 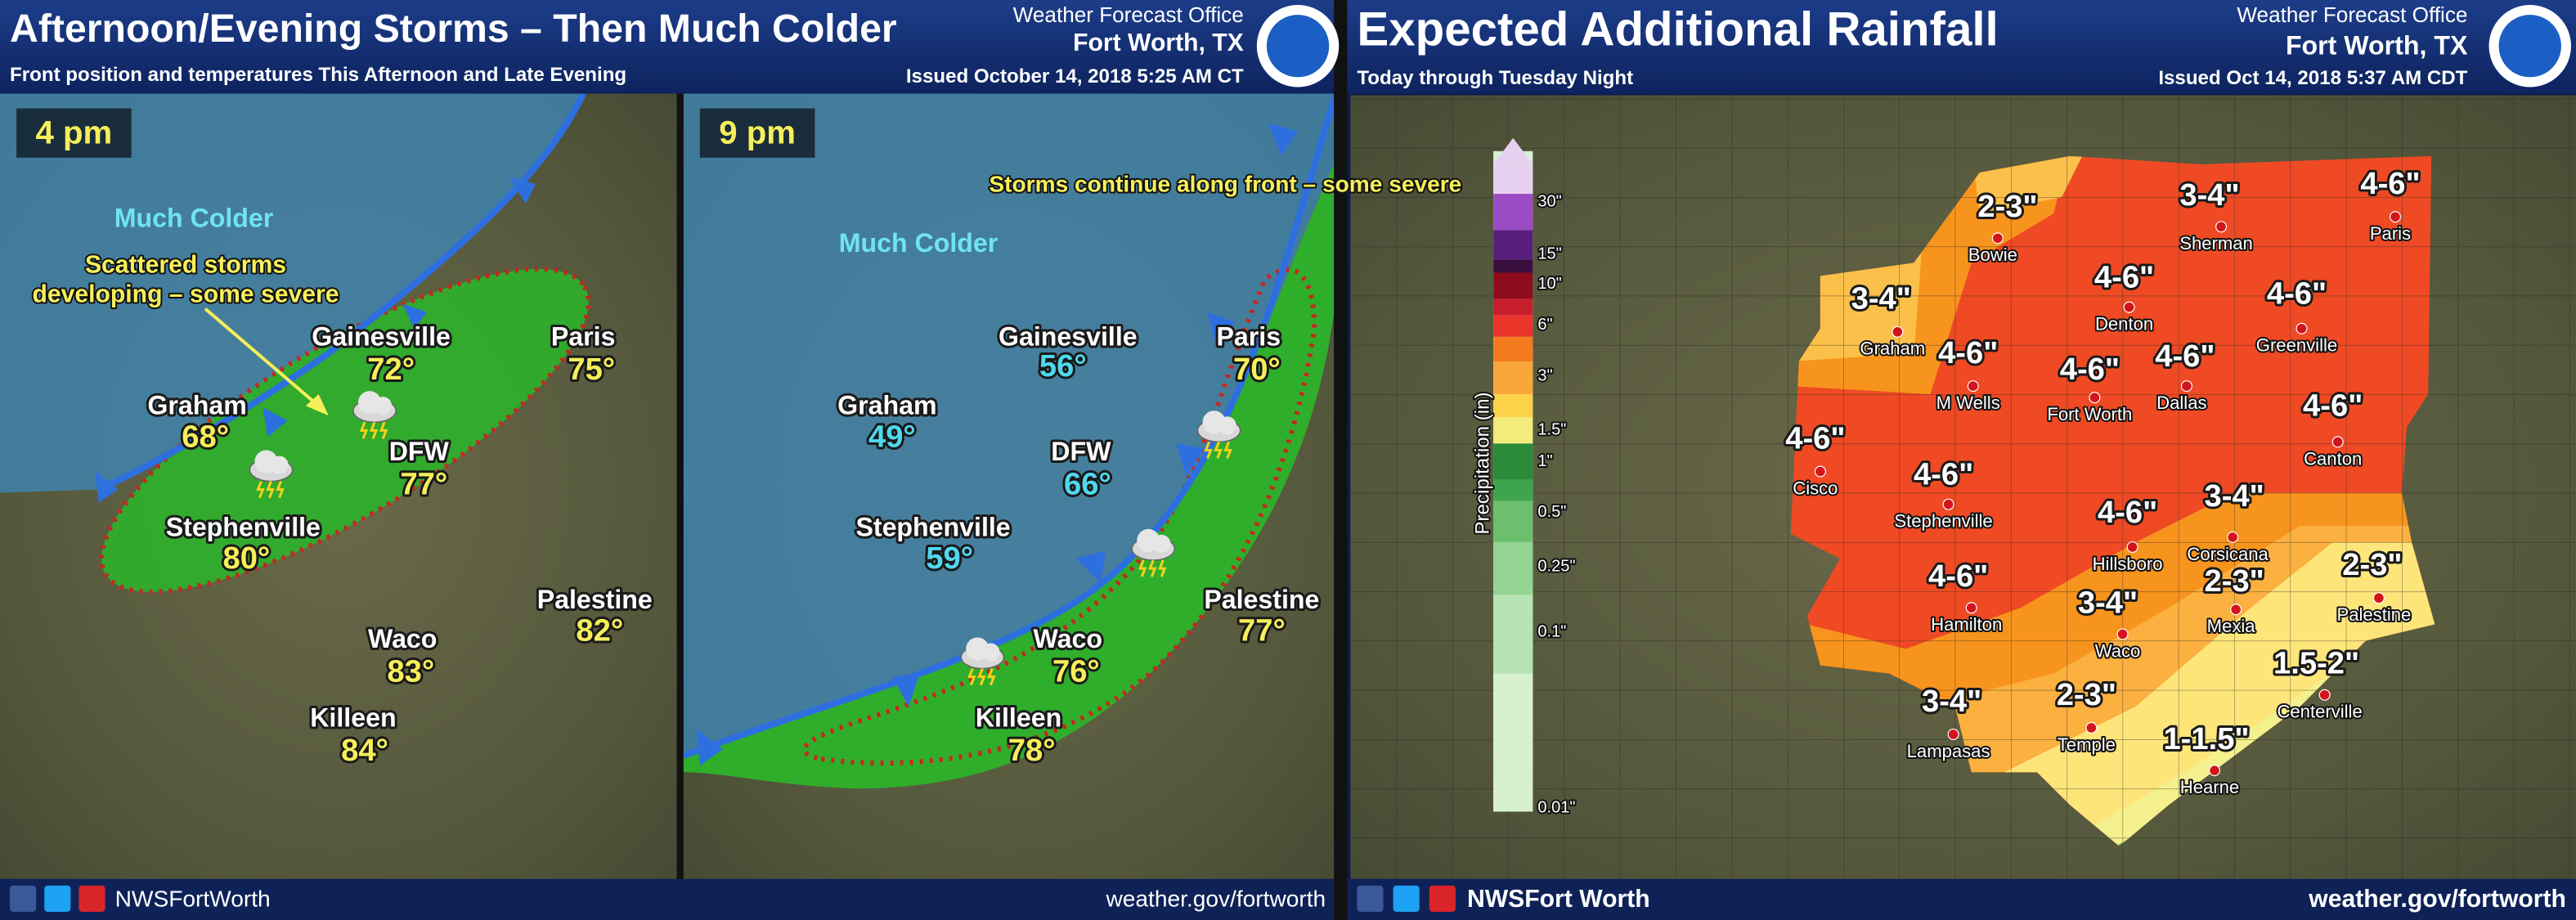 I want to click on legend-tick-label: 15", so click(x=1549, y=254).